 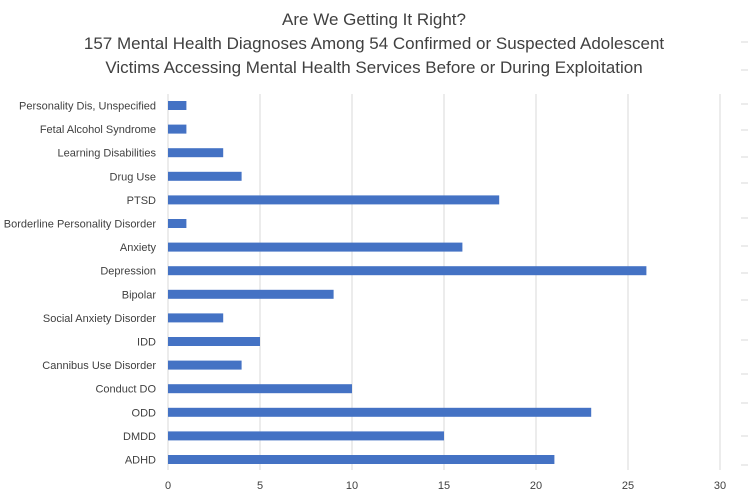 I want to click on category-label: ODD, so click(x=144, y=413).